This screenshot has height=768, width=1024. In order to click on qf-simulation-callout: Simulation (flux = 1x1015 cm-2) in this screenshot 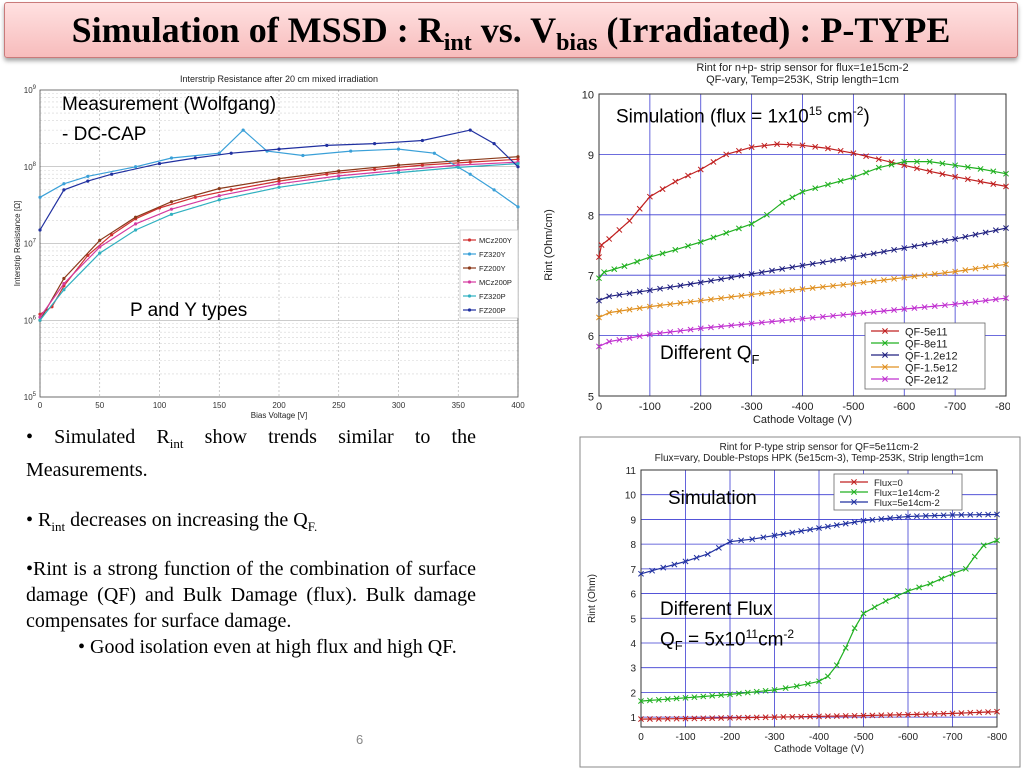, I will do `click(743, 116)`.